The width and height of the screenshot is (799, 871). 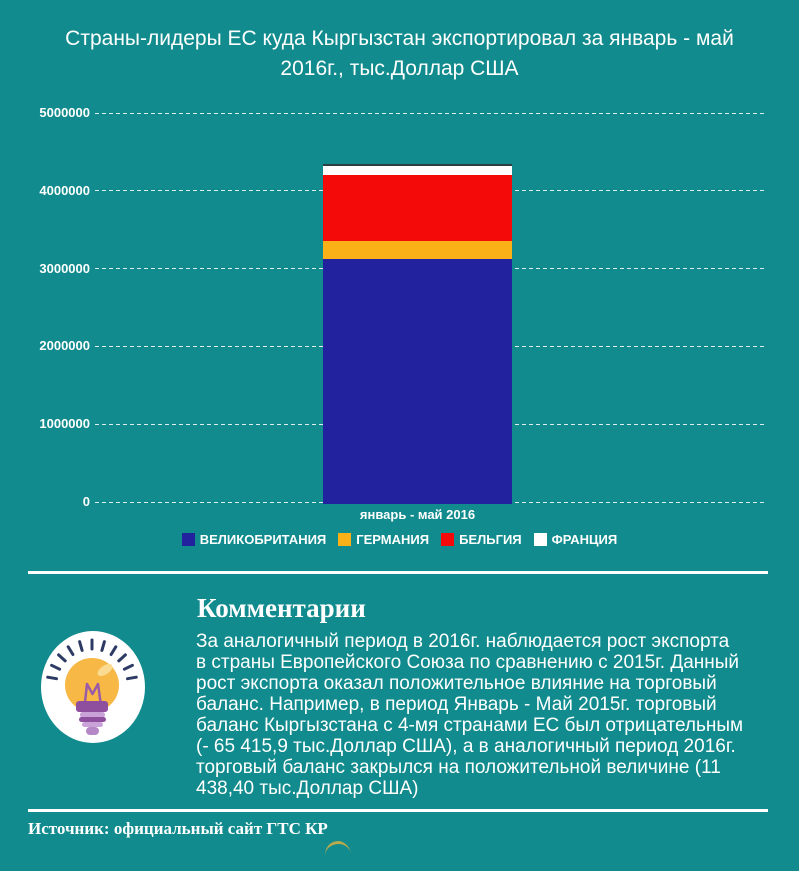 I want to click on comments-heading: Комментарии, so click(x=281, y=608).